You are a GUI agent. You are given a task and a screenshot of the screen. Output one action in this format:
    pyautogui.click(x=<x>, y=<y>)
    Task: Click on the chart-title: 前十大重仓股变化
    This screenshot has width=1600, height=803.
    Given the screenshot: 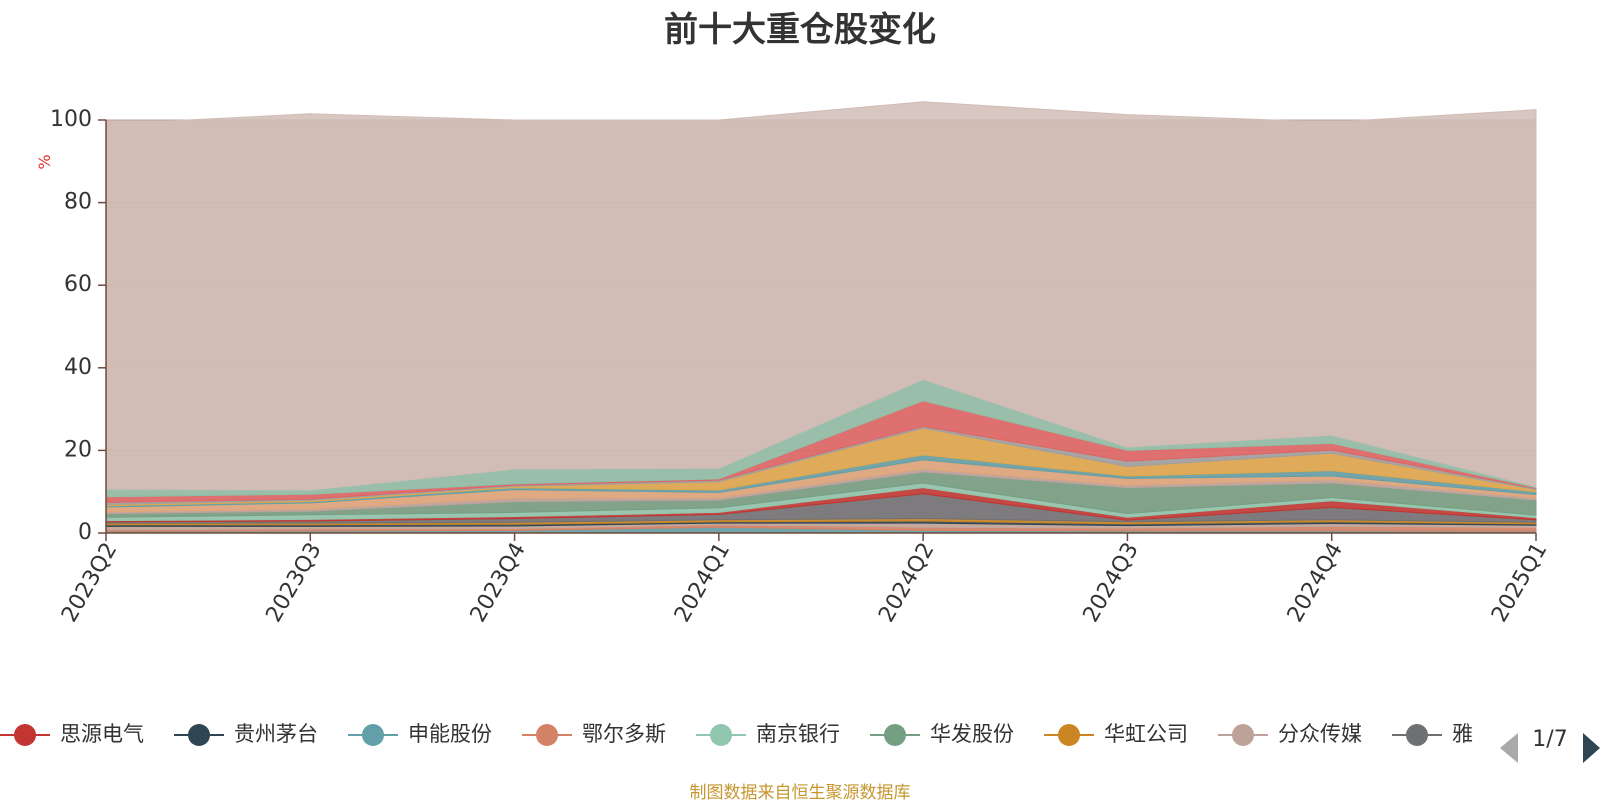 What is the action you would take?
    pyautogui.click(x=800, y=30)
    